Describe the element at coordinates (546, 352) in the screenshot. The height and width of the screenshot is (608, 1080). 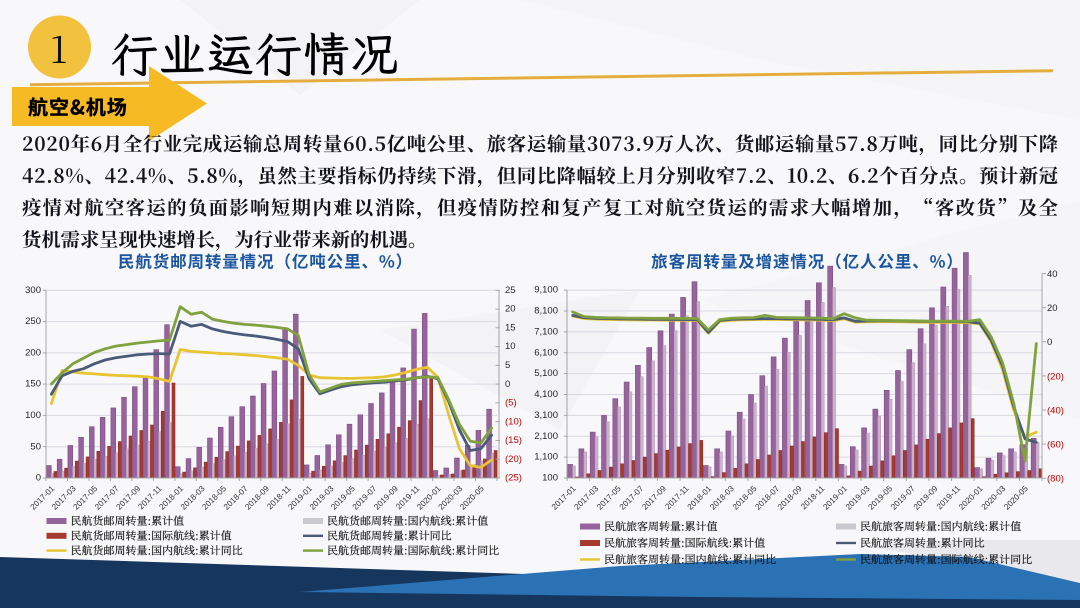
I see `svg-text: 6,100` at that location.